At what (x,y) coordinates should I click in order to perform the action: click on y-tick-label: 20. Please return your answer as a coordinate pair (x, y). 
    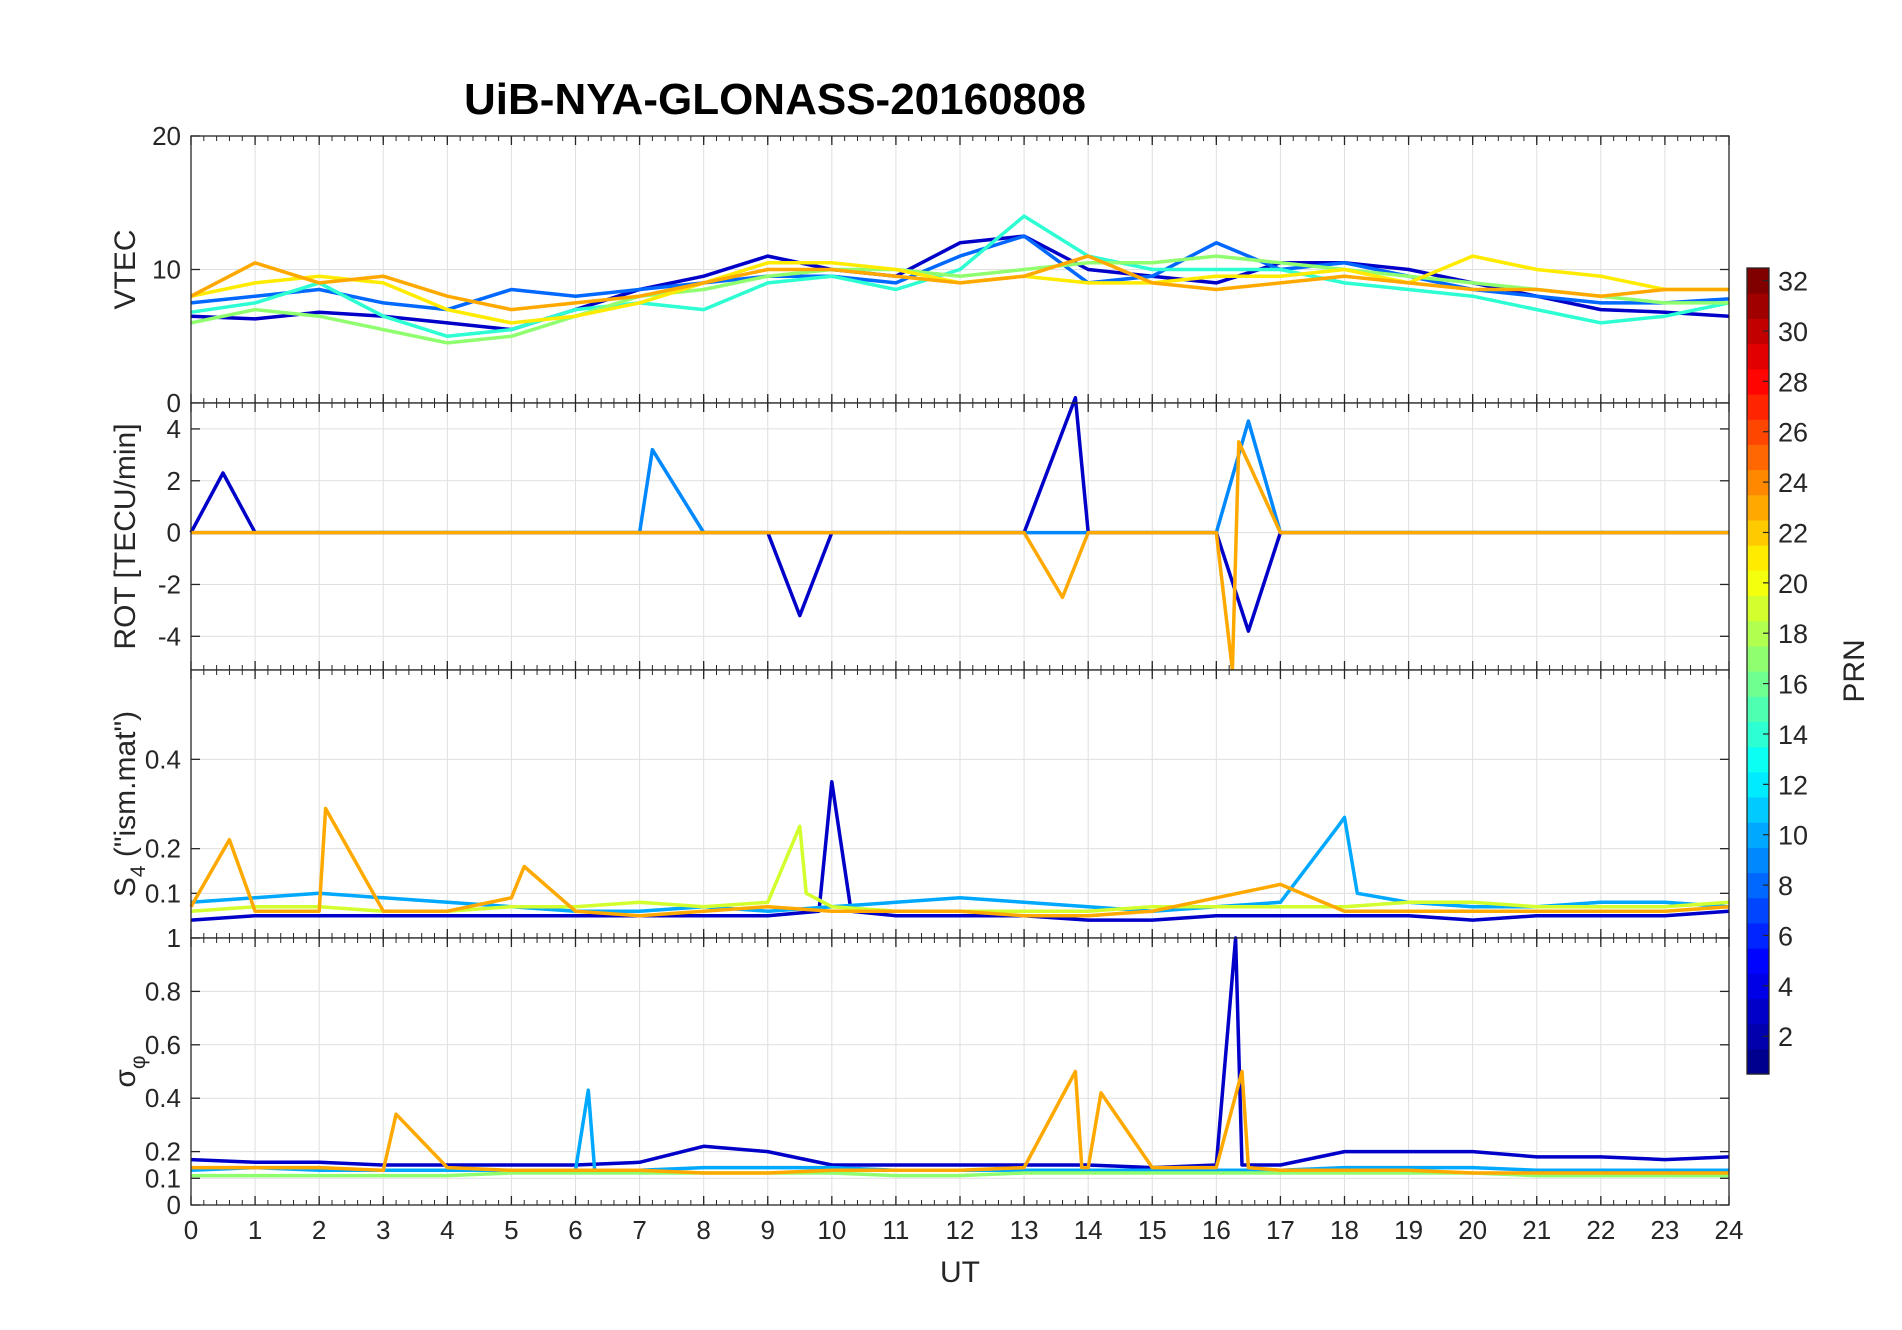
    Looking at the image, I should click on (166, 136).